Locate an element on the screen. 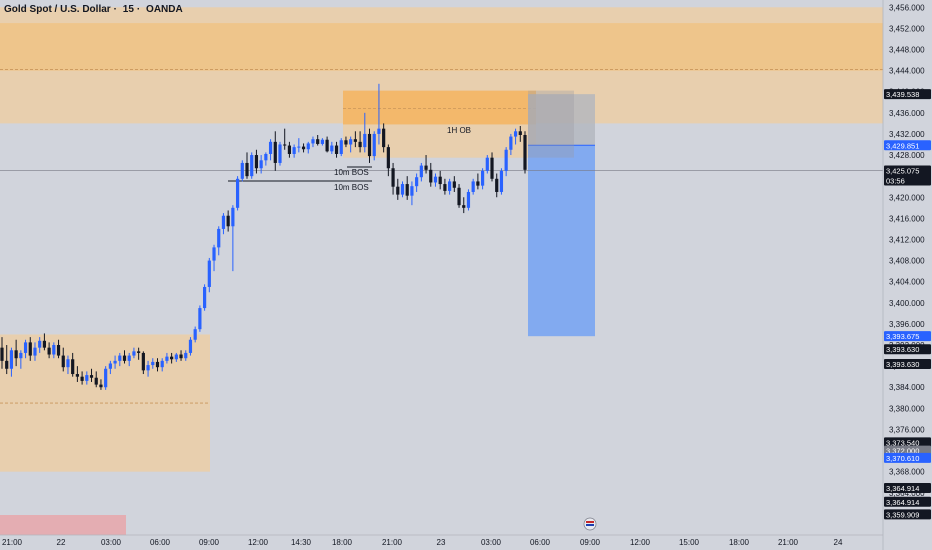  y-tick-label: 3,408.000 is located at coordinates (907, 261).